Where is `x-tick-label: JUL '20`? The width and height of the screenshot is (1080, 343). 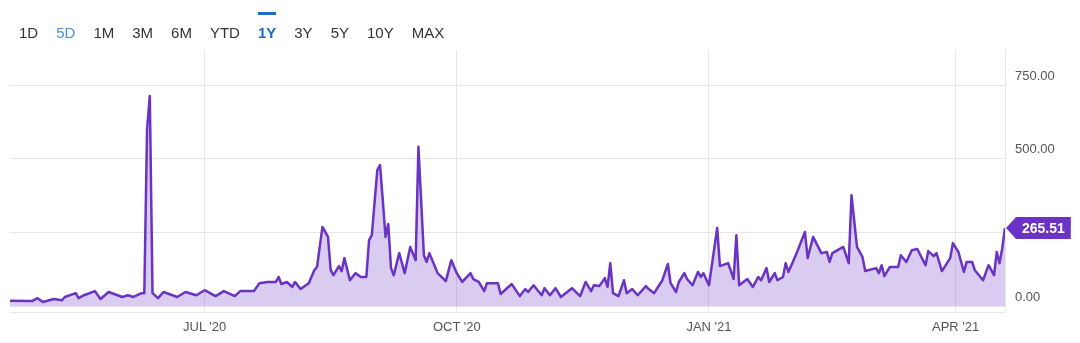
x-tick-label: JUL '20 is located at coordinates (205, 327).